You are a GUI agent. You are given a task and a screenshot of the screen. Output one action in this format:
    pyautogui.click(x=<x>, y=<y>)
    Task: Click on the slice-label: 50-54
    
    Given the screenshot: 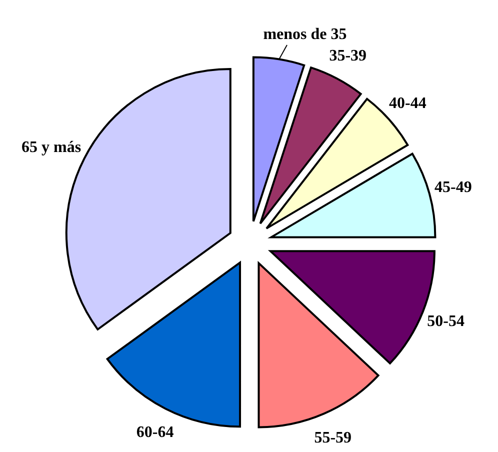 What is the action you would take?
    pyautogui.click(x=445, y=321)
    